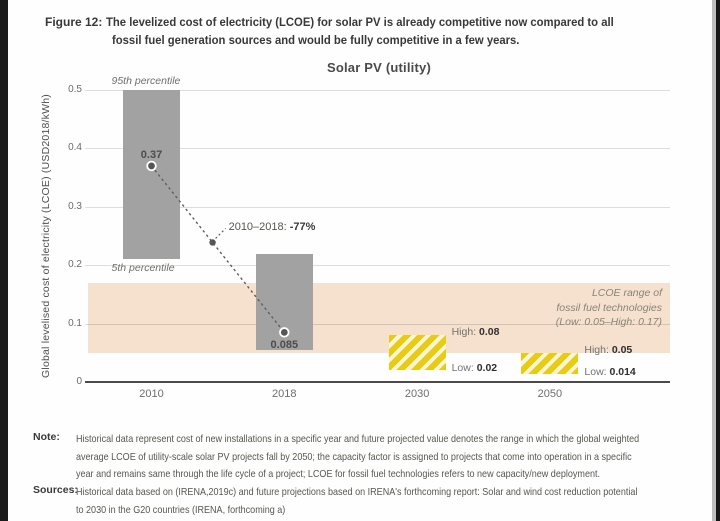  Describe the element at coordinates (608, 349) in the screenshot. I see `bar-high-label: High: 0.05` at that location.